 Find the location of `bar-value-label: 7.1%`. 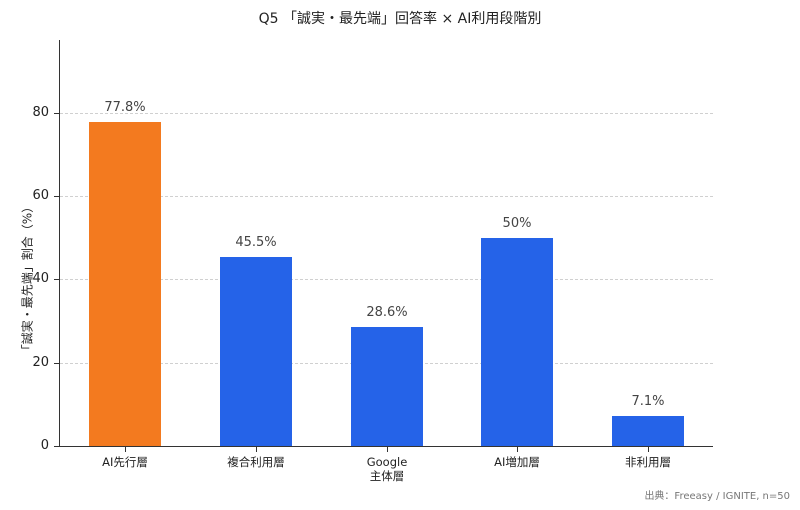

bar-value-label: 7.1% is located at coordinates (648, 402).